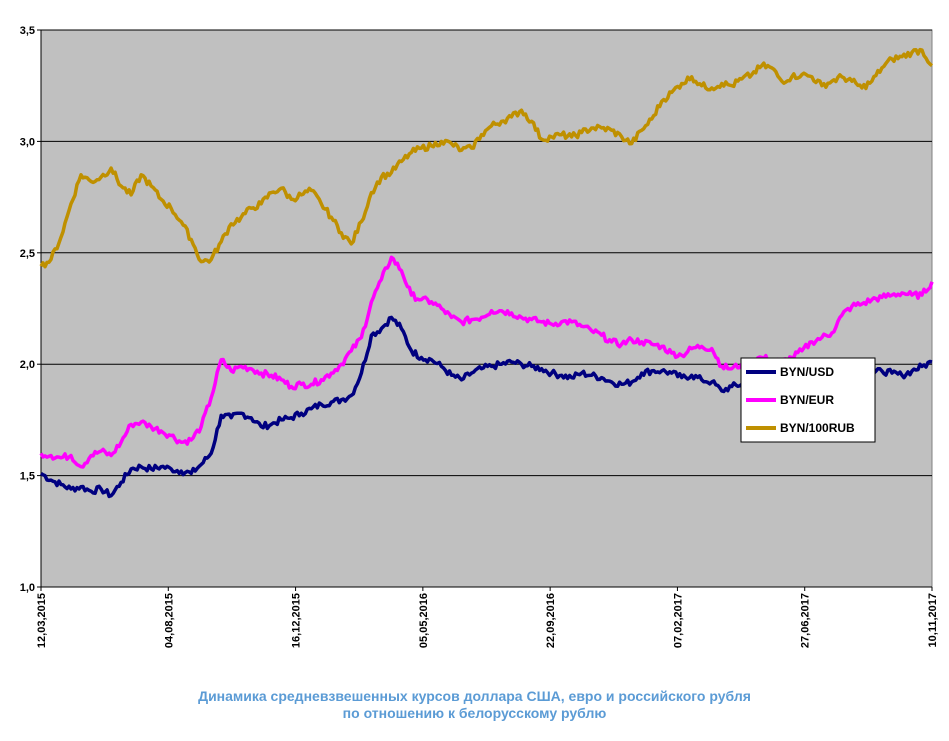 The height and width of the screenshot is (741, 949). I want to click on y-tick-label: 1,5, so click(27, 477).